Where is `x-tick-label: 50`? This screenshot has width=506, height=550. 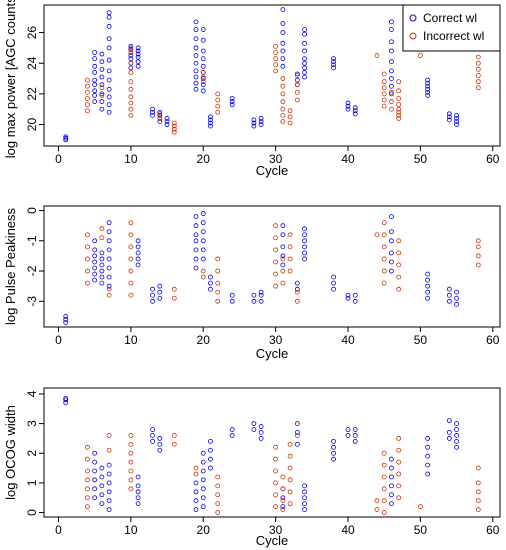
x-tick-label: 50 is located at coordinates (421, 530).